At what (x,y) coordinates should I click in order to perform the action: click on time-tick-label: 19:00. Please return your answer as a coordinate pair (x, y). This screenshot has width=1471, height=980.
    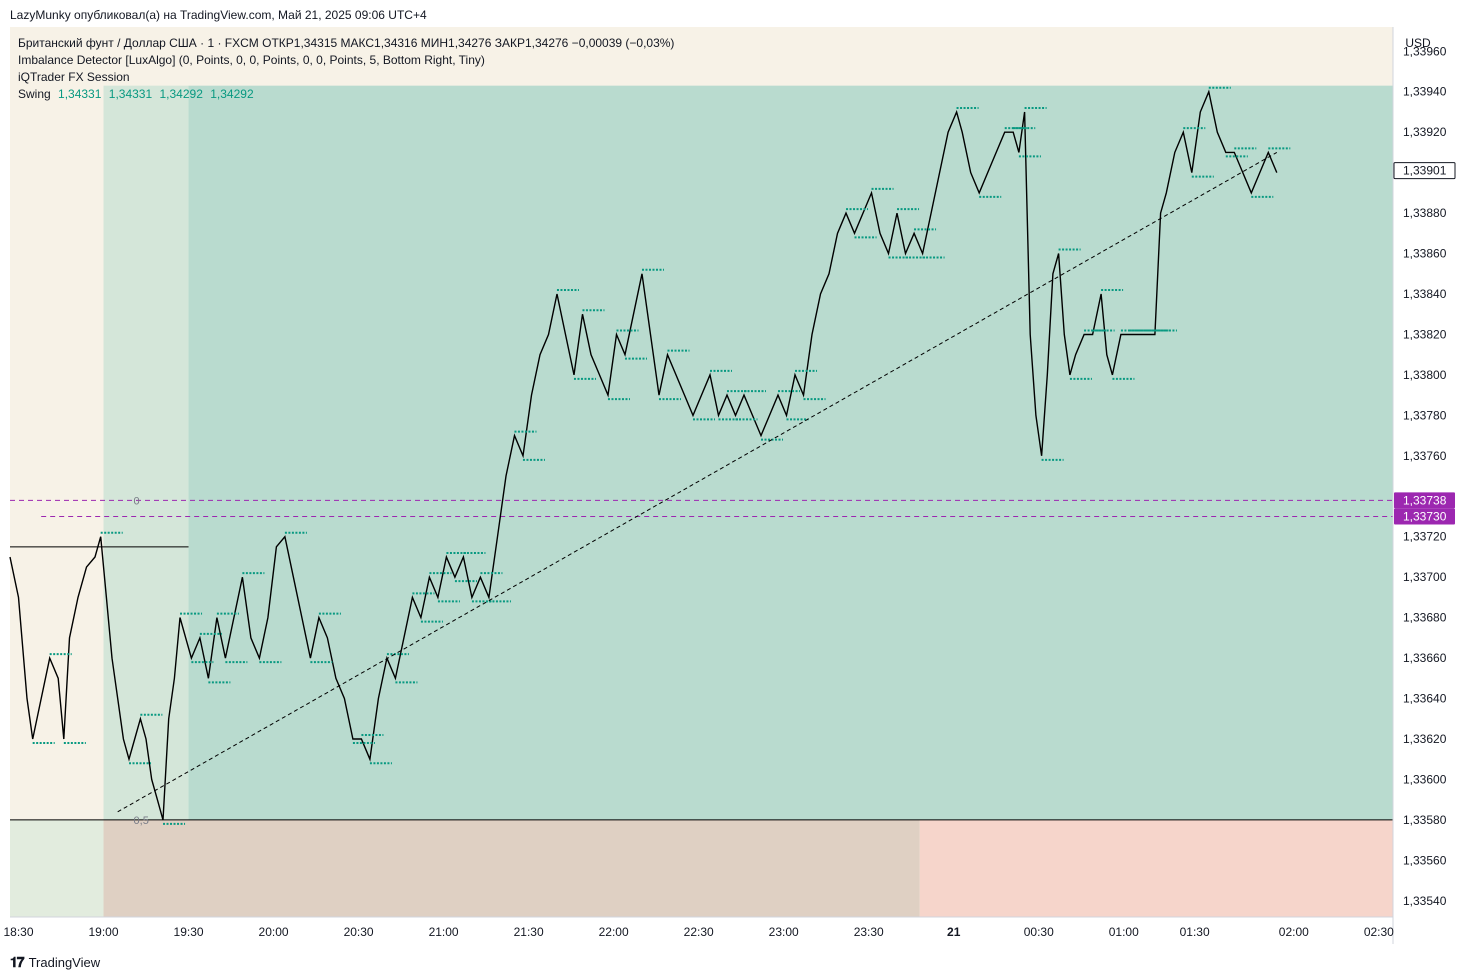
    Looking at the image, I should click on (104, 932).